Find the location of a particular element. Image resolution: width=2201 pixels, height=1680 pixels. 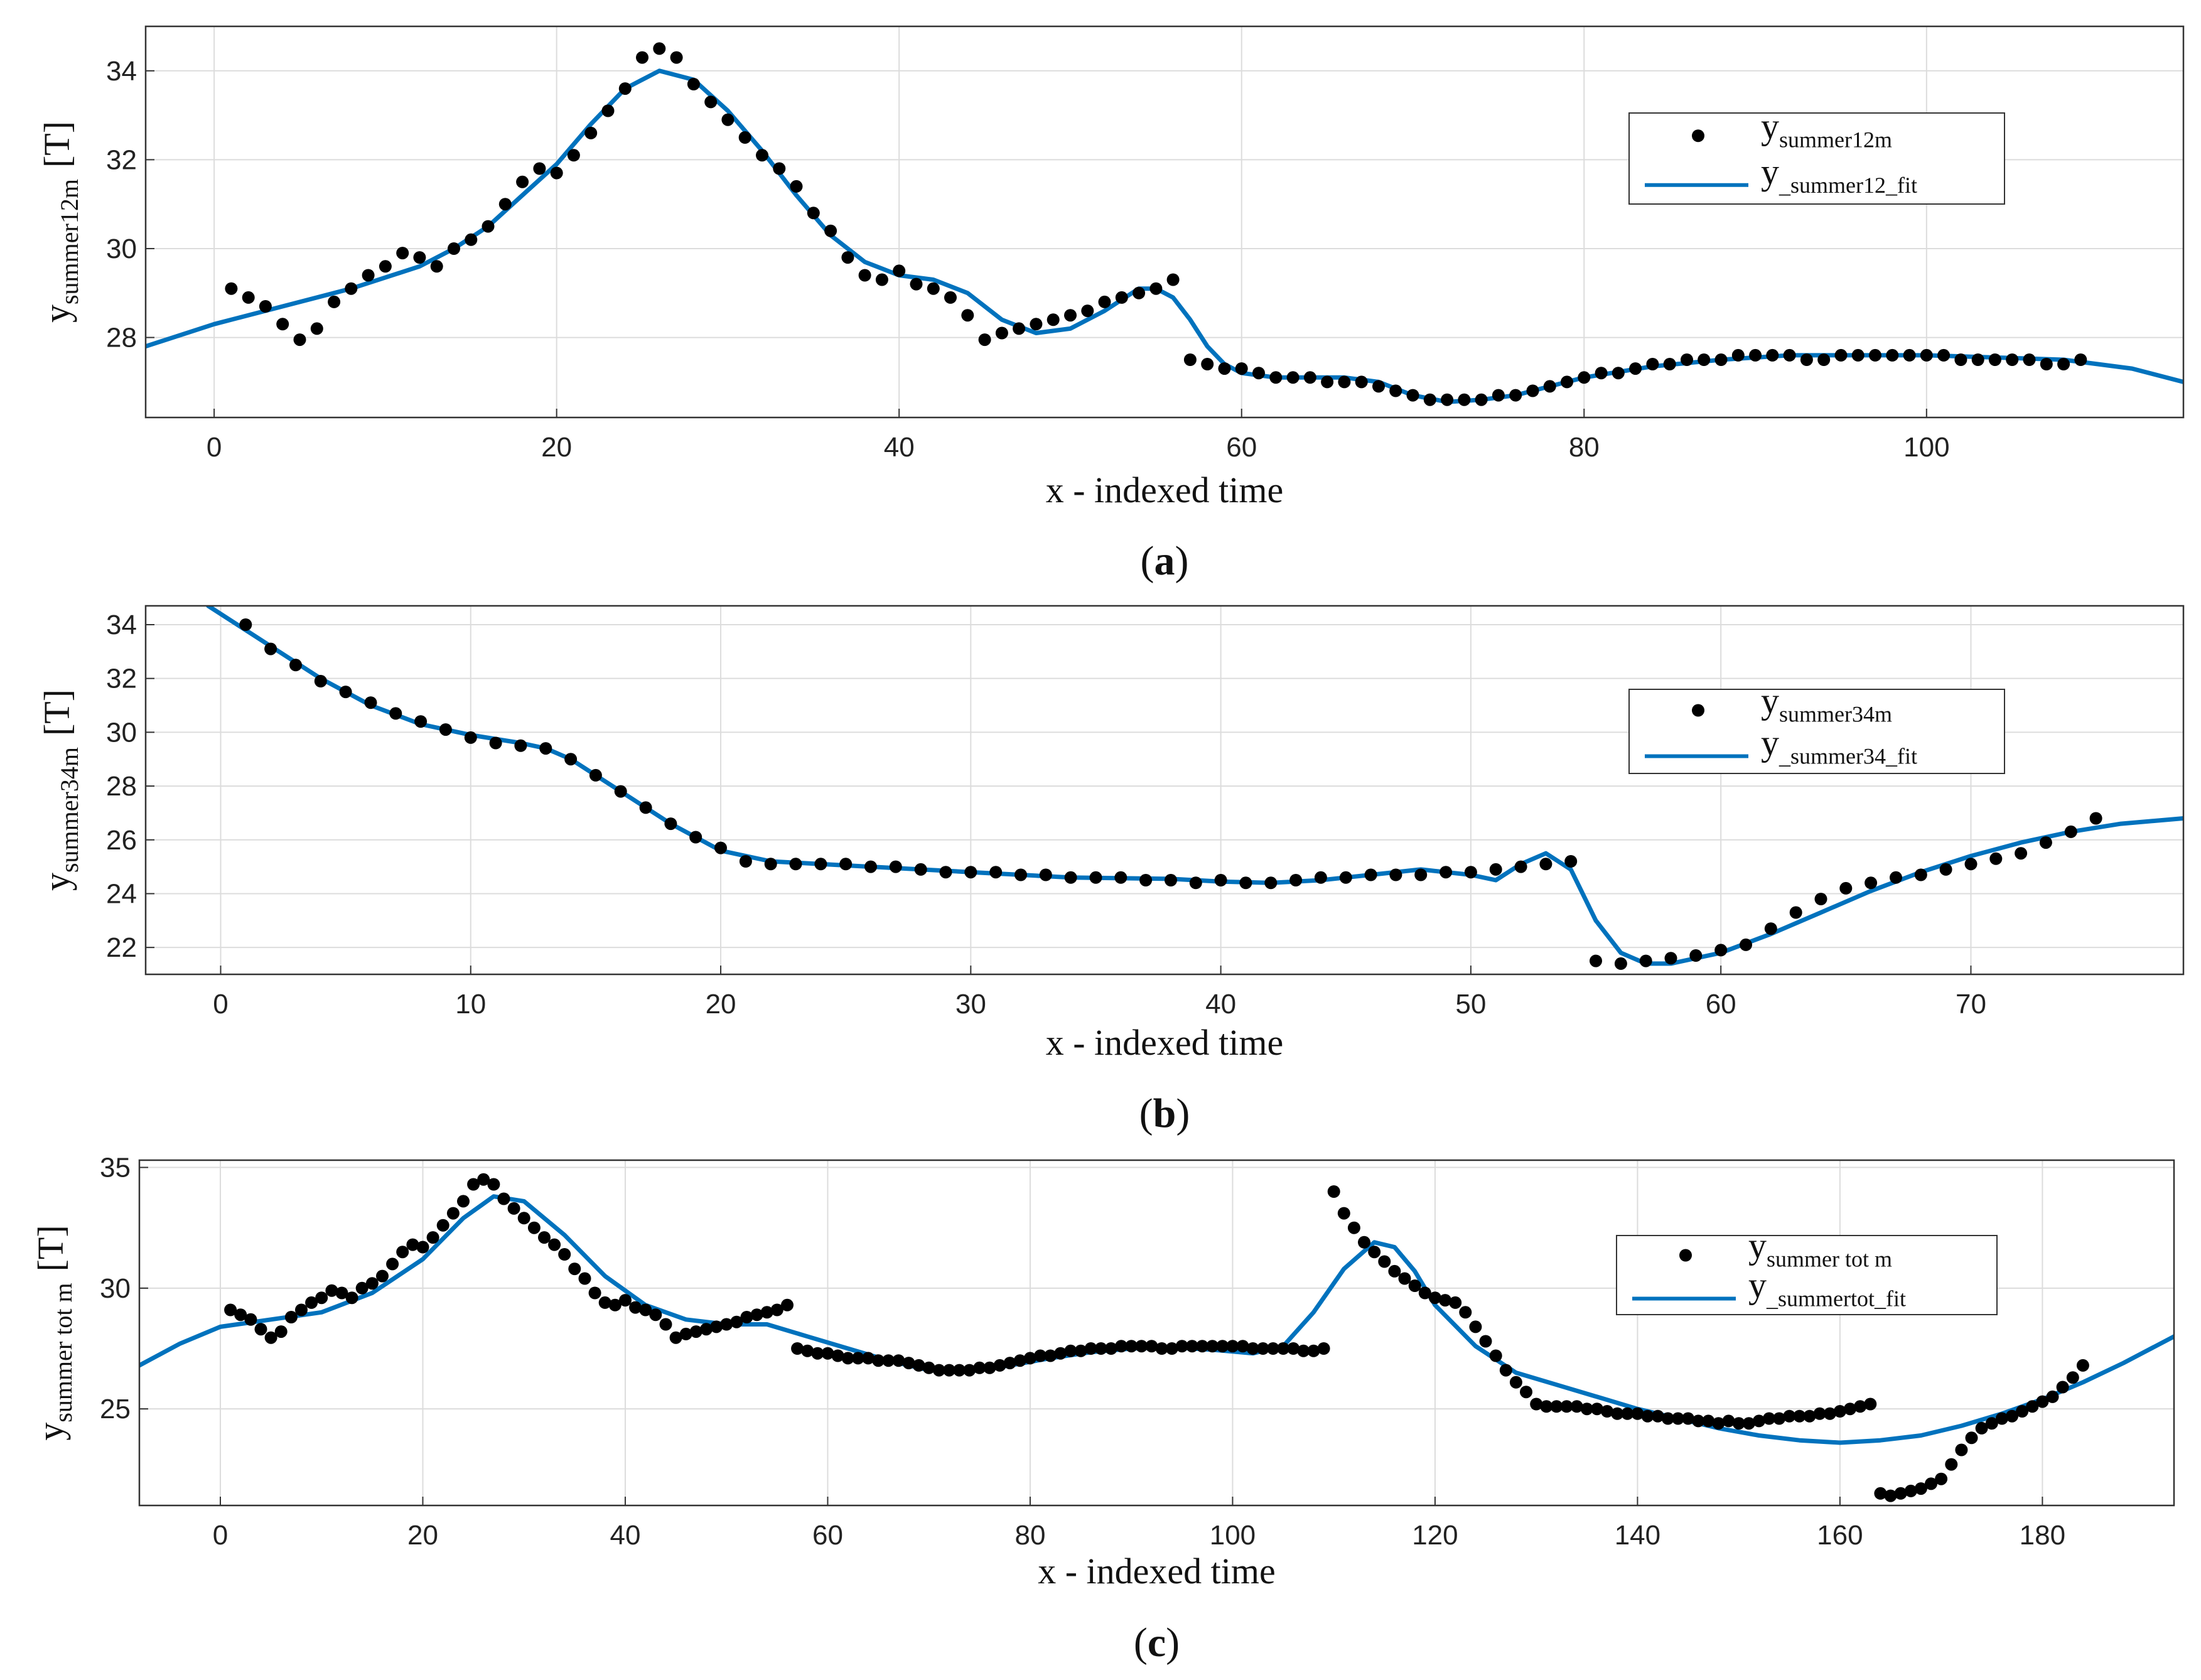

x-tick-label: 30 is located at coordinates (970, 1004).